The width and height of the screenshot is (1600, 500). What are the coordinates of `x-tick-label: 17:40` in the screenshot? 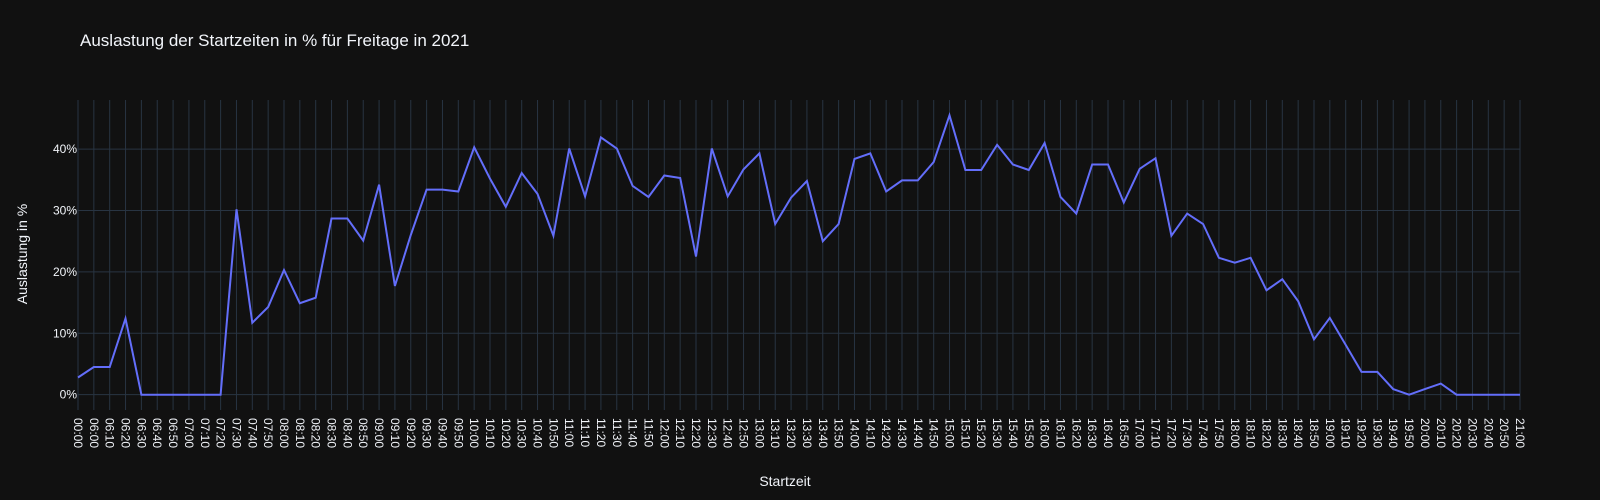 It's located at (1203, 433).